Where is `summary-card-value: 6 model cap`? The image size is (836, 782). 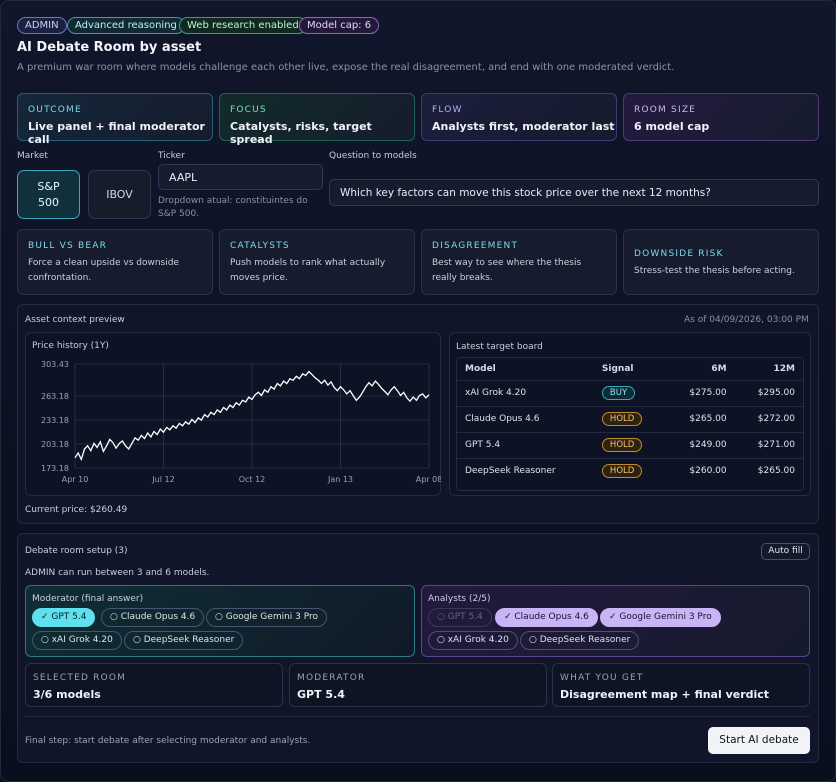
summary-card-value: 6 model cap is located at coordinates (672, 126).